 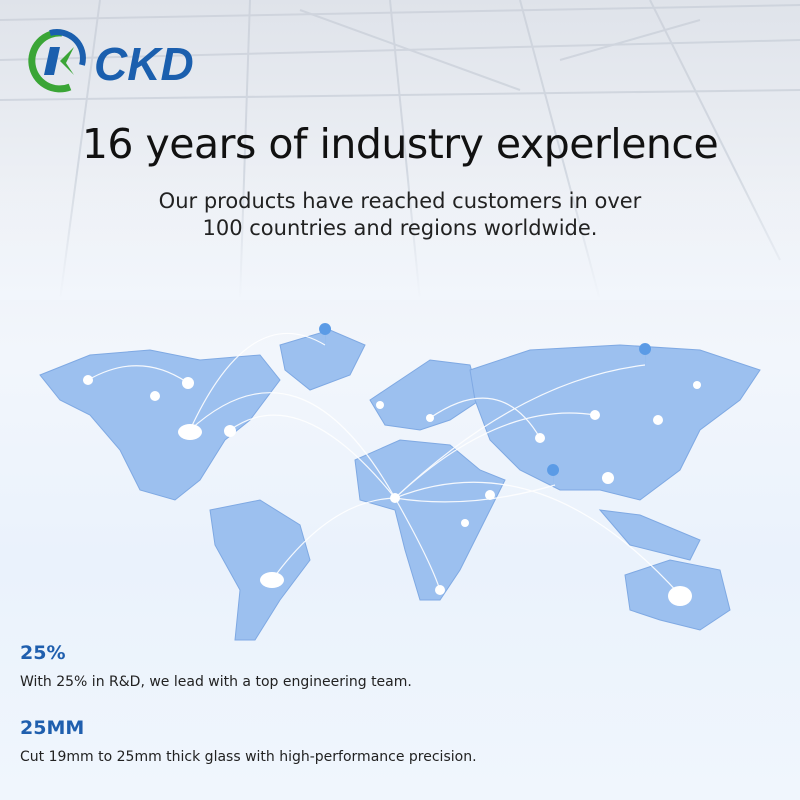 I want to click on ckd-logo: CKD, so click(x=111, y=61).